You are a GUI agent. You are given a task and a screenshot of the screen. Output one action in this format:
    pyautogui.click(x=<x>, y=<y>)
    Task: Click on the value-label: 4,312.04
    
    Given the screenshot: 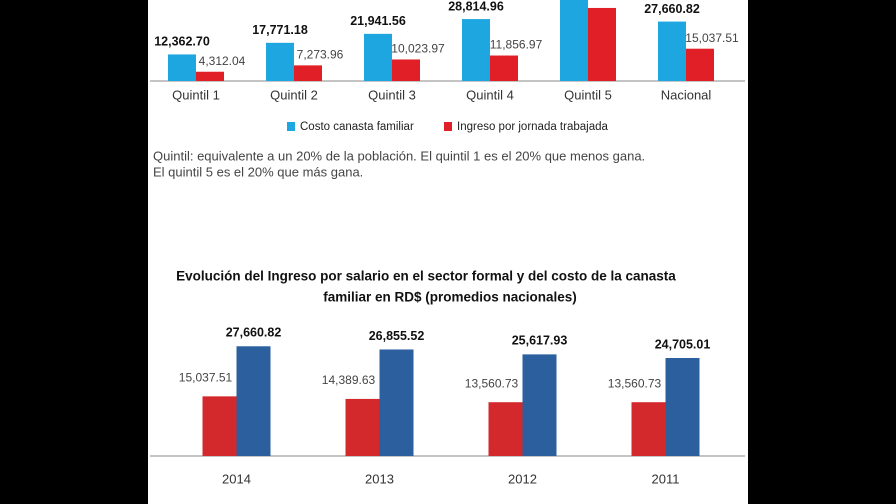 What is the action you would take?
    pyautogui.click(x=222, y=61)
    